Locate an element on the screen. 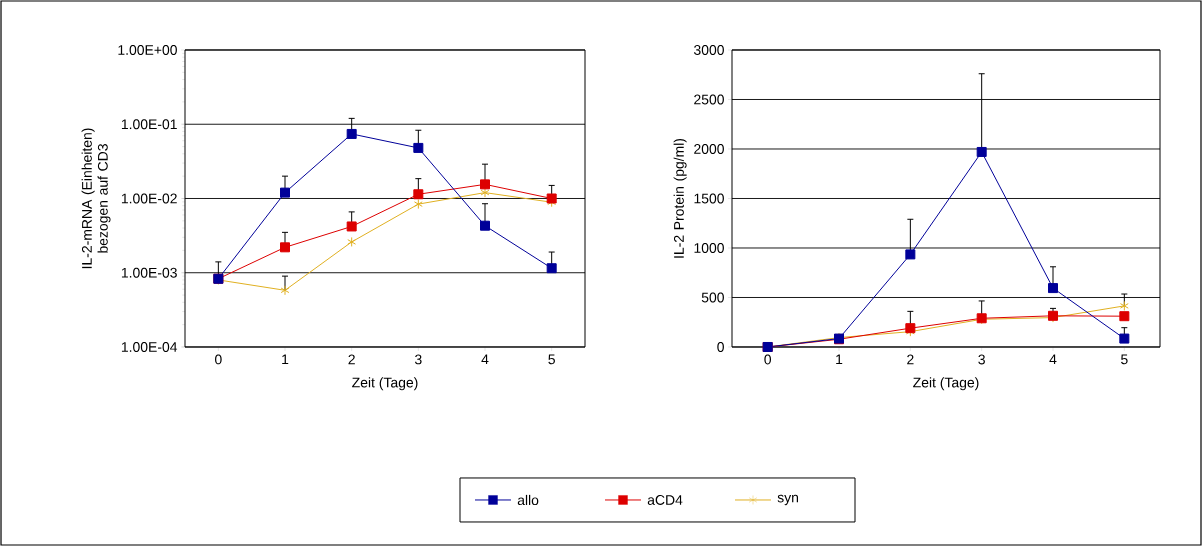 Image resolution: width=1202 pixels, height=546 pixels. y-tick-label: 1.00E-04 is located at coordinates (149, 347).